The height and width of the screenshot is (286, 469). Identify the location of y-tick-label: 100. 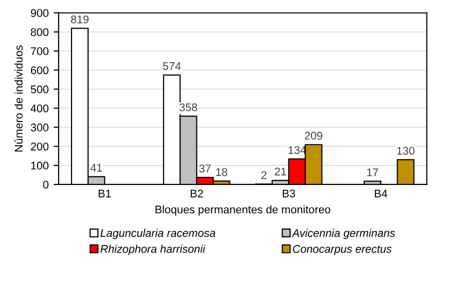
(39, 166).